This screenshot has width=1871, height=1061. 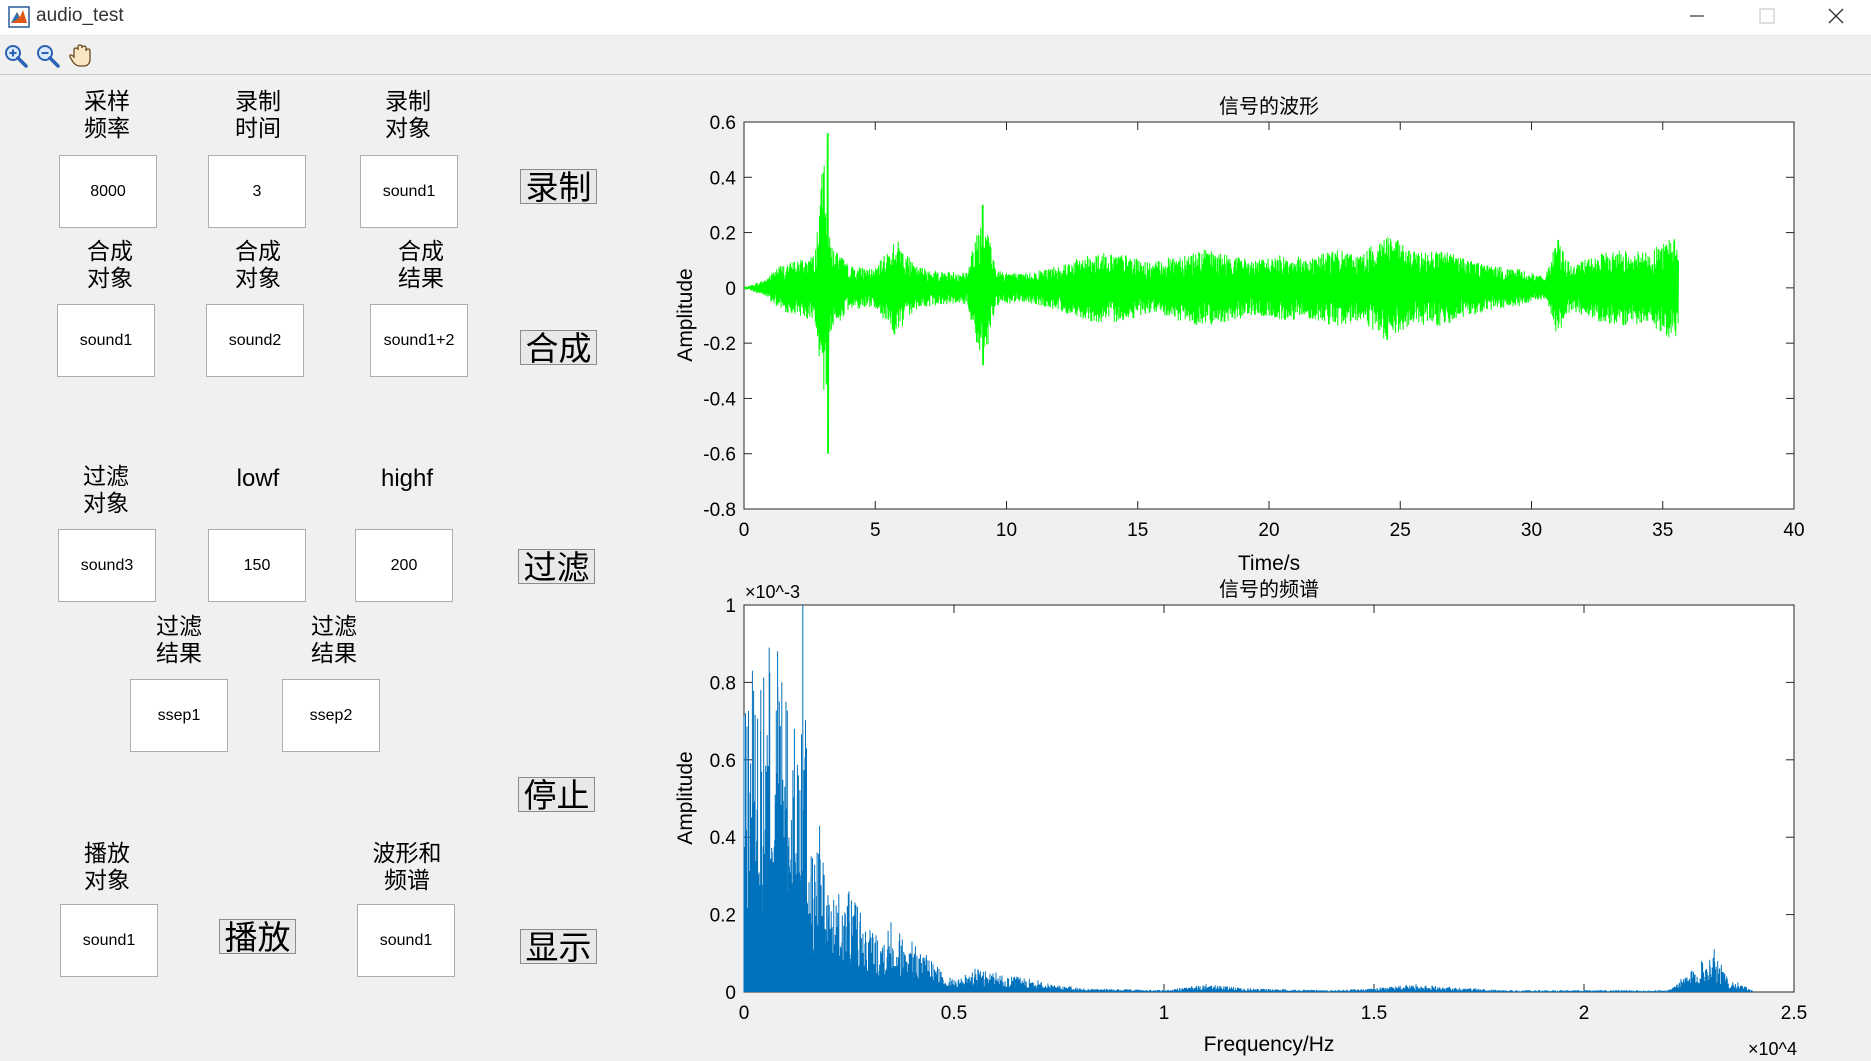 I want to click on spectrum-ytick-label: 0, so click(x=730, y=993).